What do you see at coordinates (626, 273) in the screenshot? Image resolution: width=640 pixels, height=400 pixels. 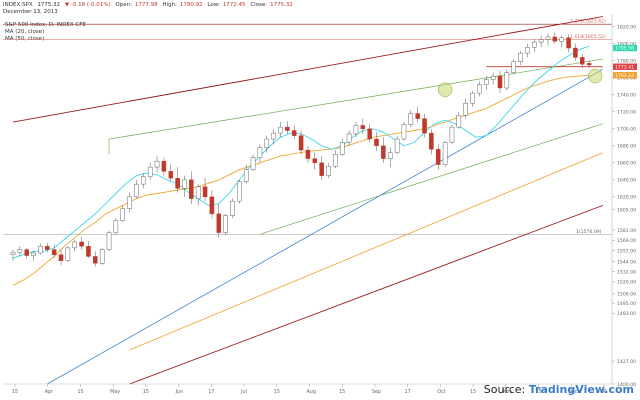 I see `y-tick-label: 1532.00` at bounding box center [626, 273].